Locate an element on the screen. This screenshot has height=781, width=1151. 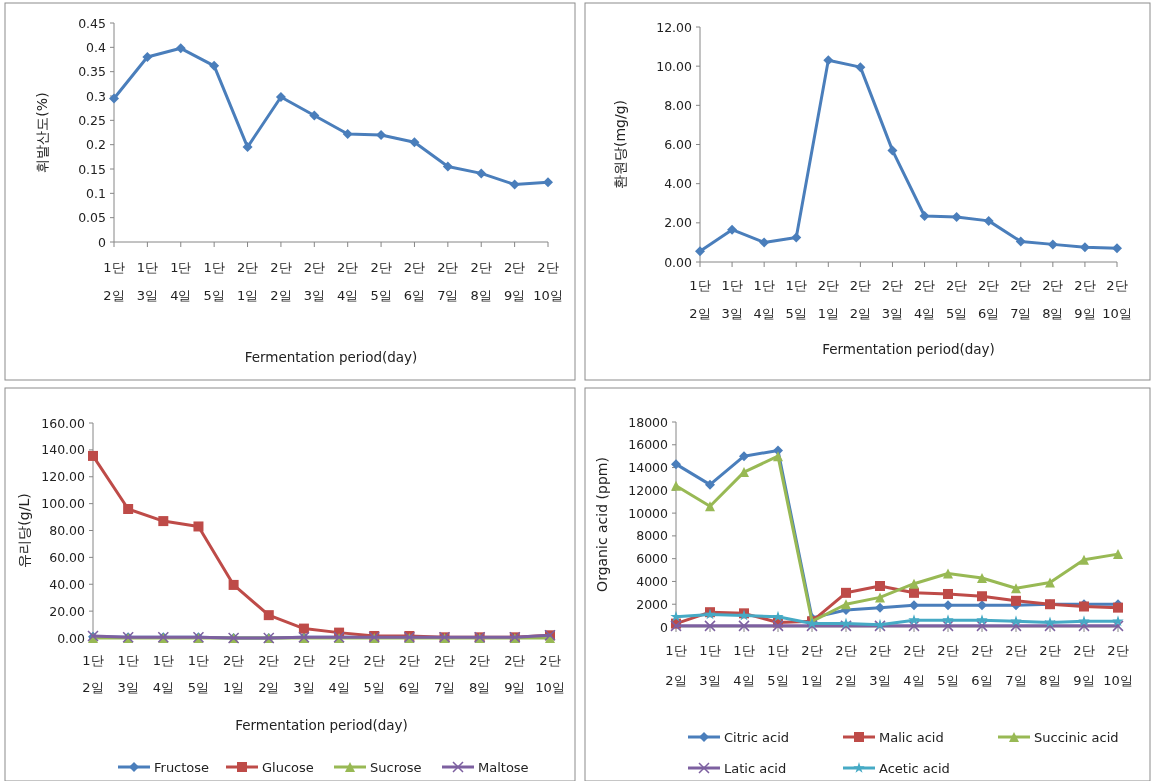
y-tick-label: 0.35 is located at coordinates (92, 72).